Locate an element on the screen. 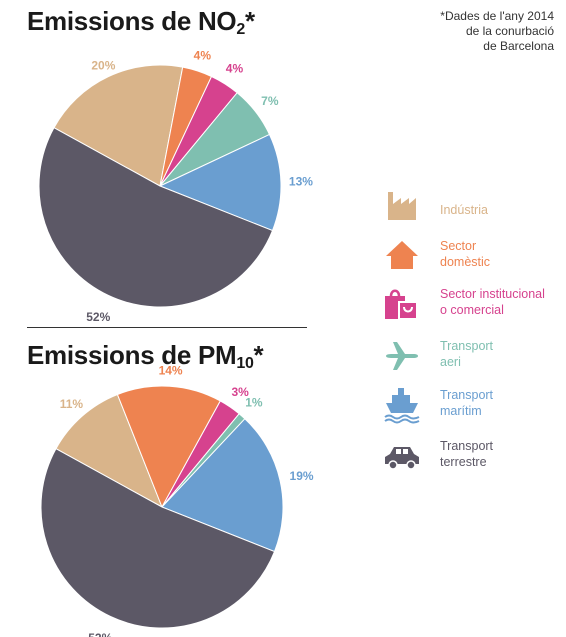  legend-label-transport-aeri-line1: Transport is located at coordinates (467, 346).